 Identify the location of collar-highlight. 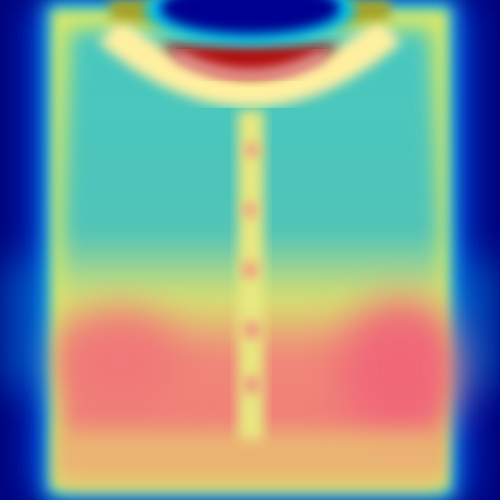
(250, 65).